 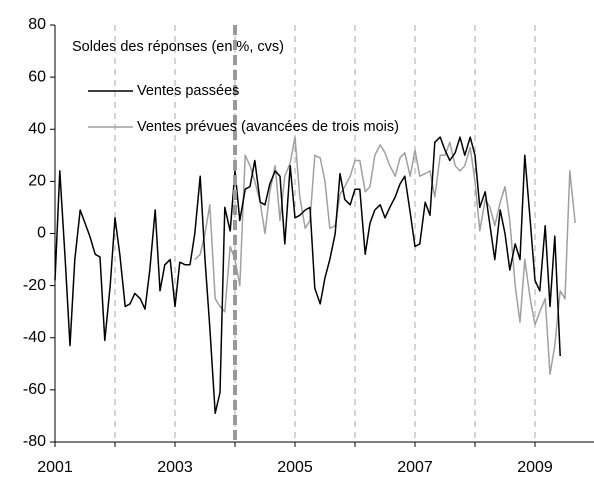 I want to click on x-tick-label: 2007, so click(x=415, y=467).